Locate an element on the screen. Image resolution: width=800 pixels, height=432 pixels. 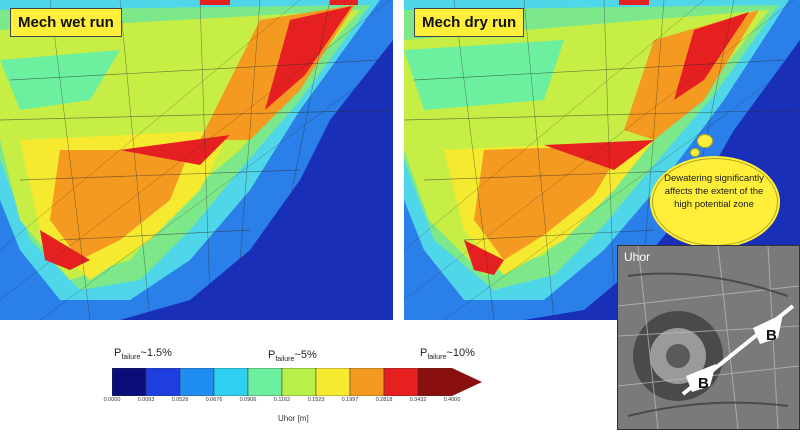
color-scale-tick-label: 0.1162 is located at coordinates (282, 400).